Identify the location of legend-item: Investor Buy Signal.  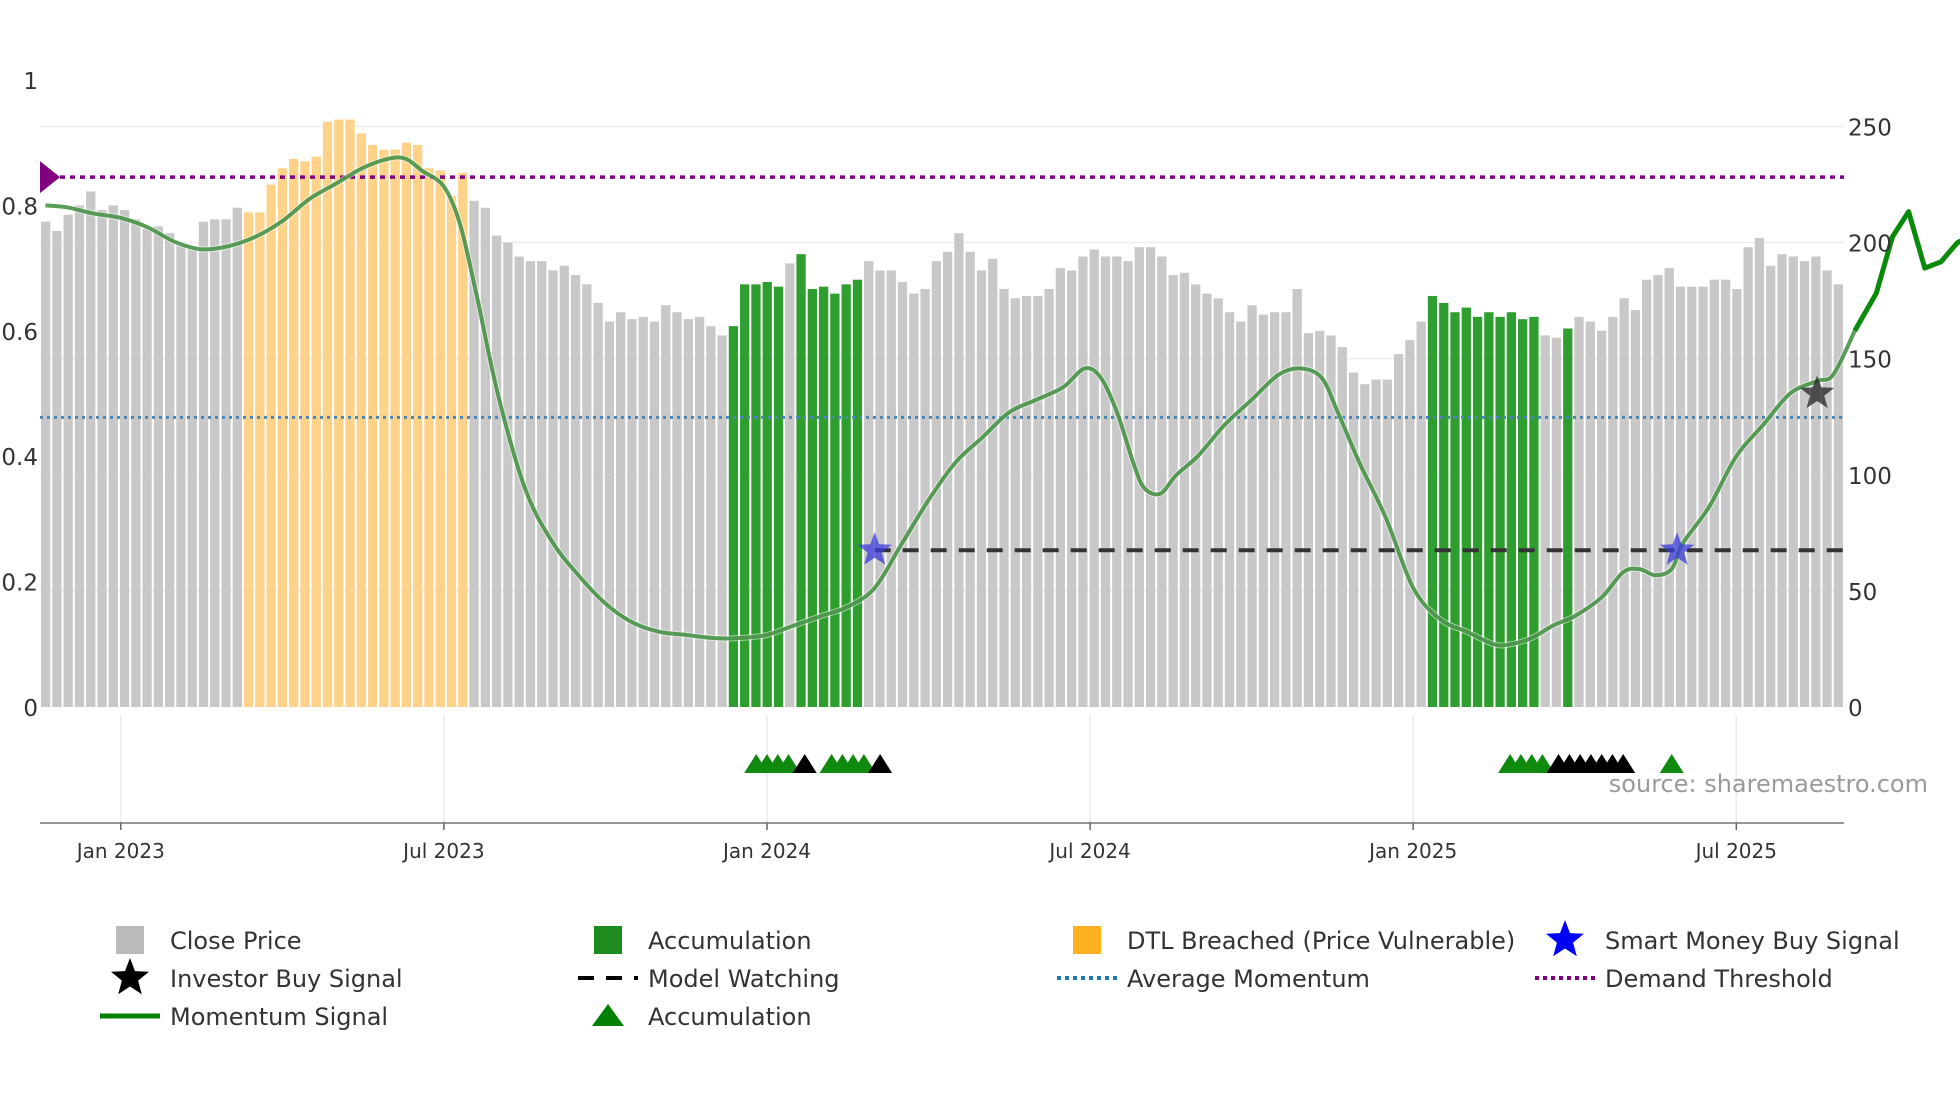
(257, 976).